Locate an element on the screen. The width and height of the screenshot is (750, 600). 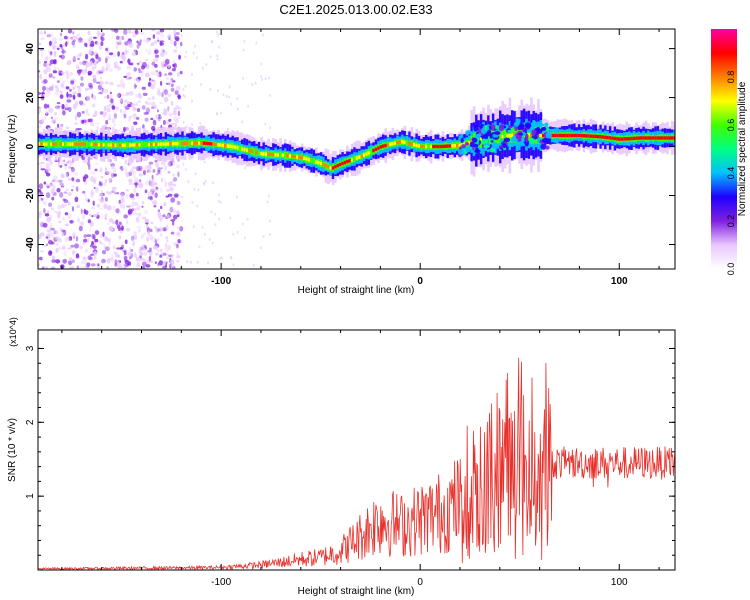
colorbar-ticks: 0.0 0.2 0.4 0.6 0.8 is located at coordinates (731, 173).